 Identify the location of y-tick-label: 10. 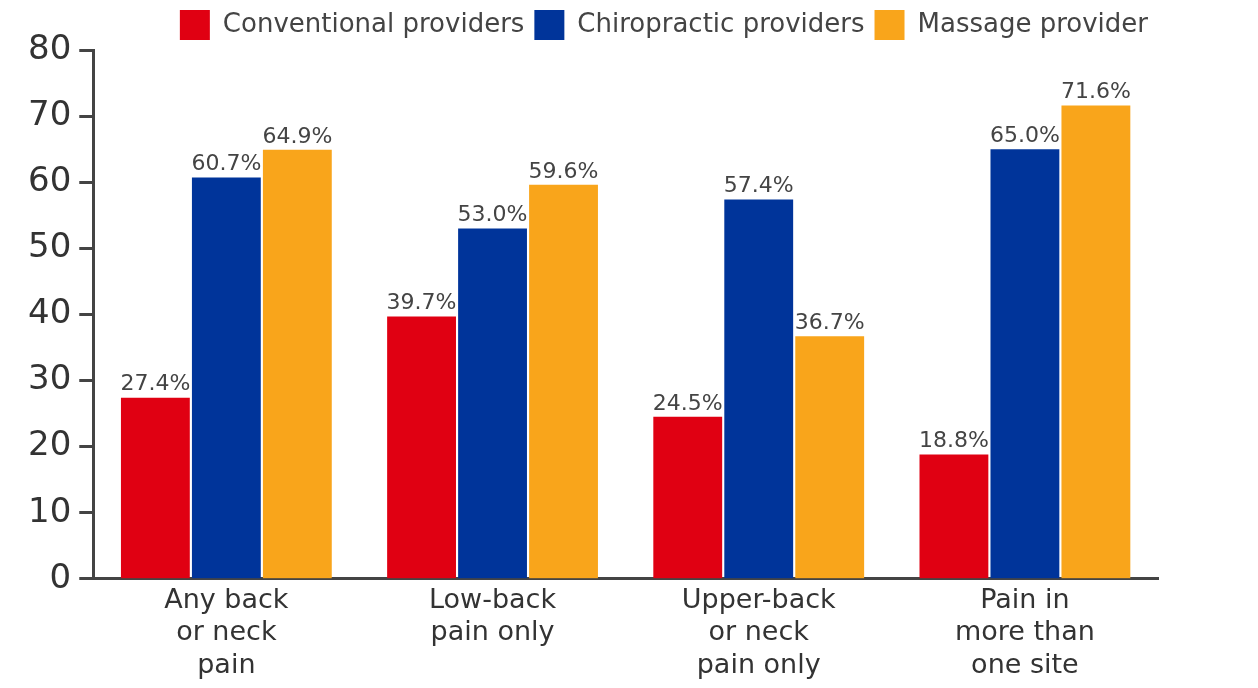
(50, 509).